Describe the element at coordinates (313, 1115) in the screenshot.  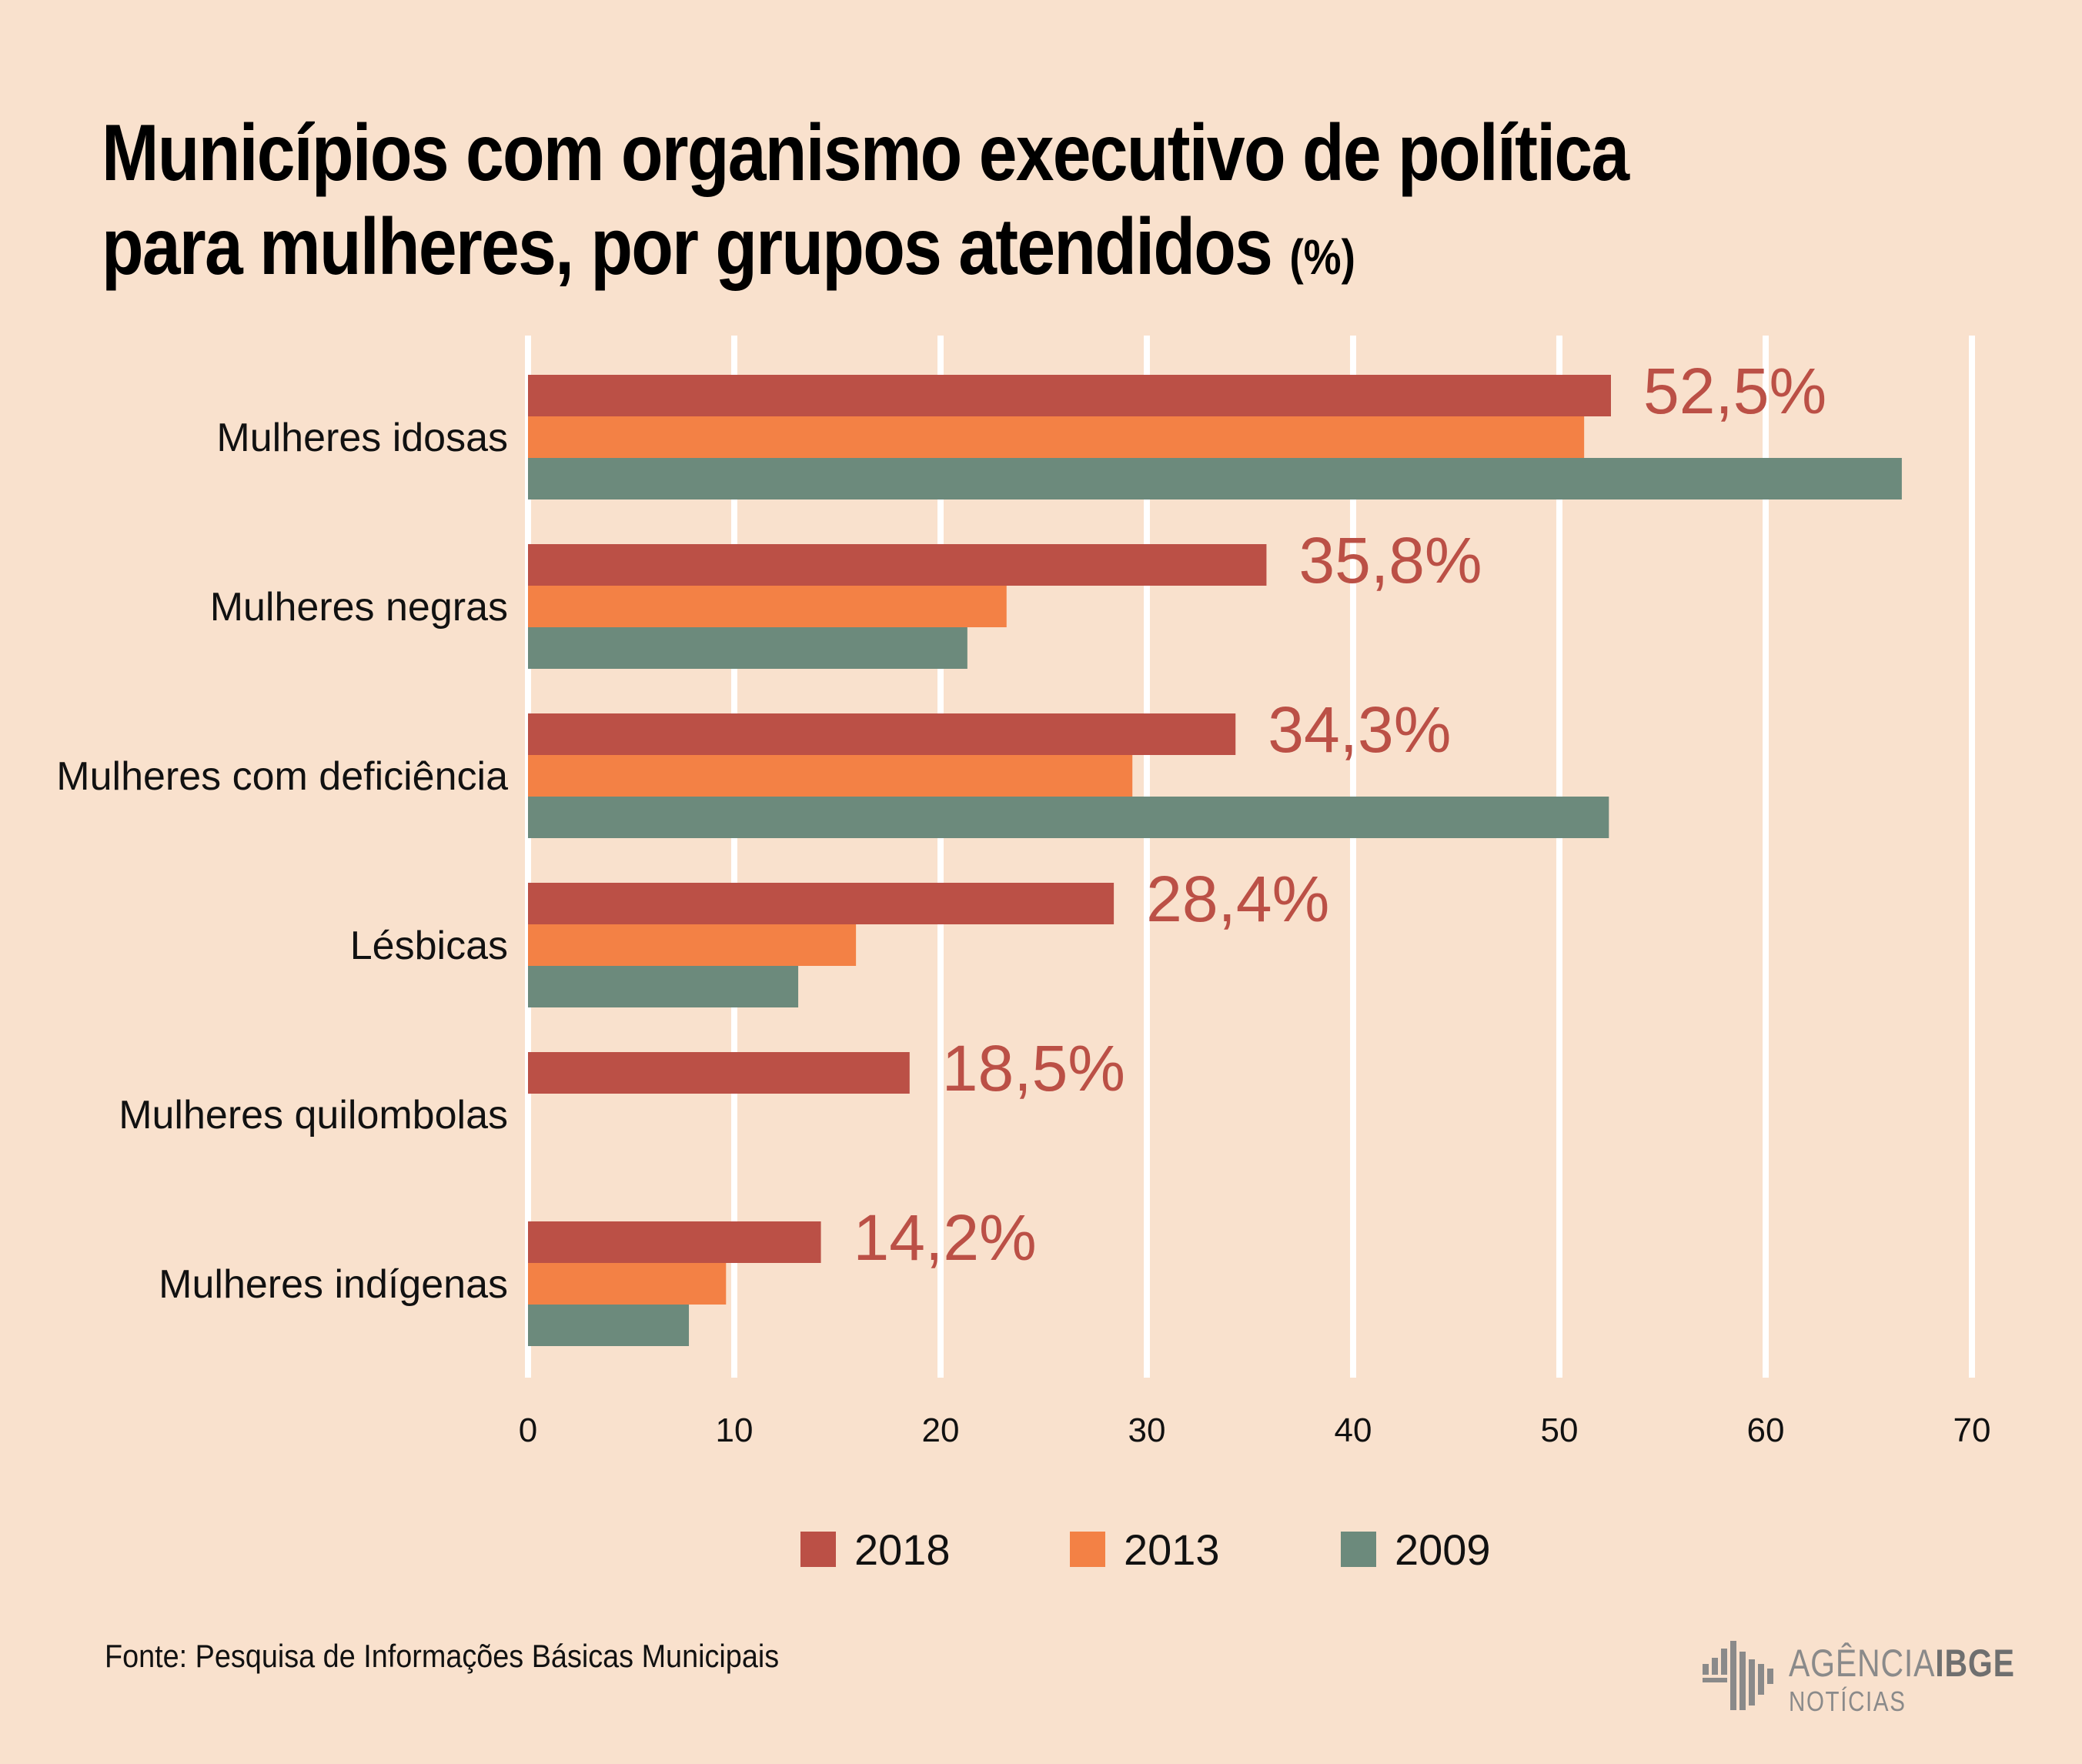
I see `category-label-5: Mulheres quilombolas` at that location.